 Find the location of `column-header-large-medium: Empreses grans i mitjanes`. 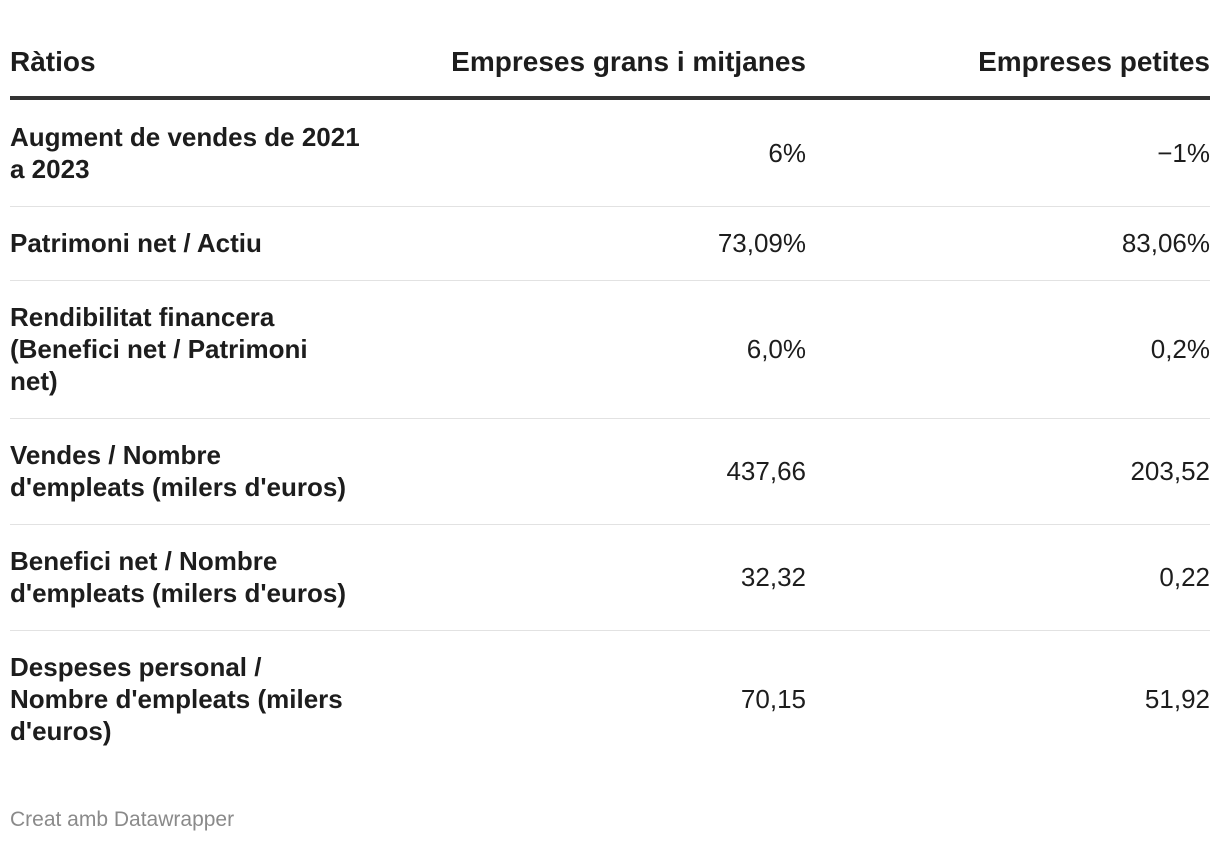

column-header-large-medium: Empreses grans i mitjanes is located at coordinates (588, 50).